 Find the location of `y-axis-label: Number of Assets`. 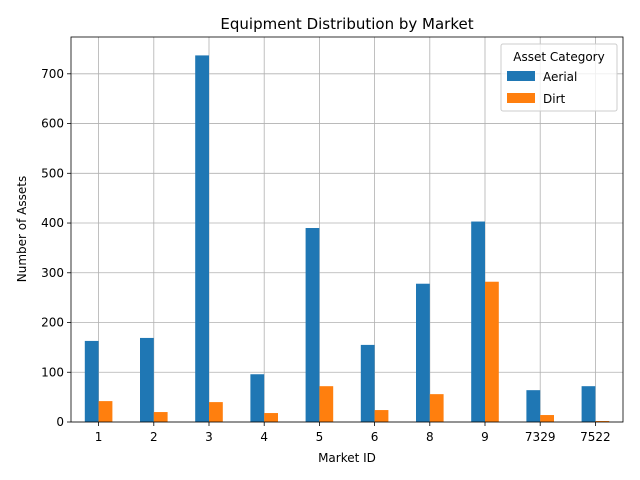

y-axis-label: Number of Assets is located at coordinates (22, 229).